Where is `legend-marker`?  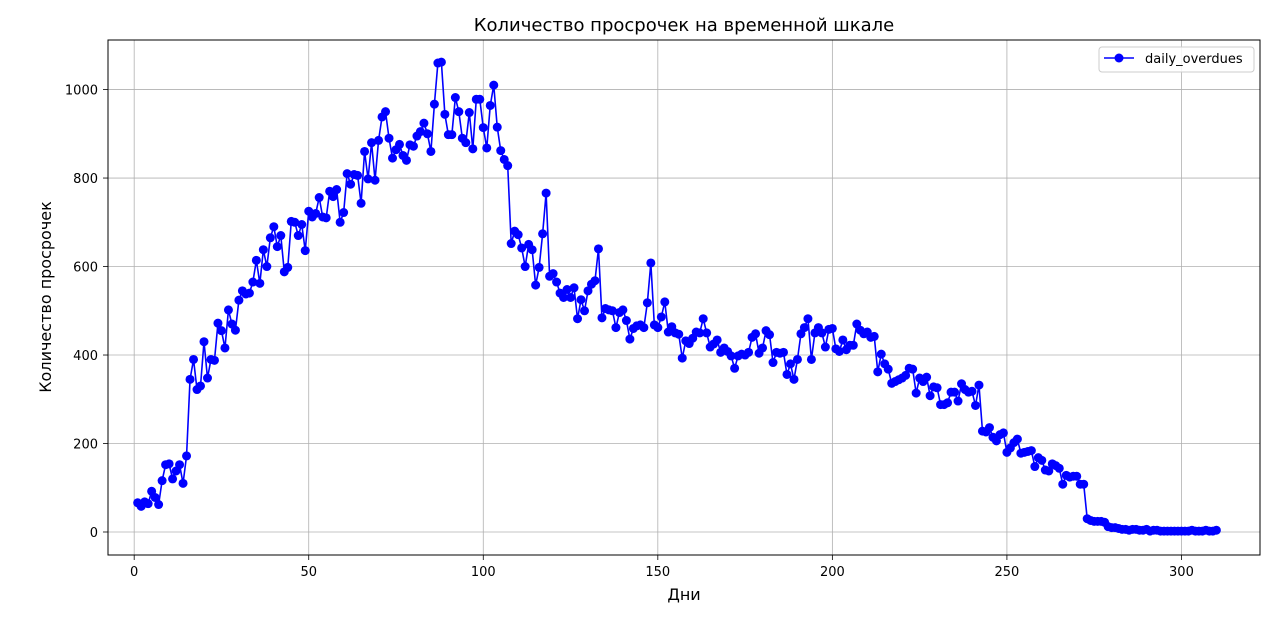
legend-marker is located at coordinates (1119, 58).